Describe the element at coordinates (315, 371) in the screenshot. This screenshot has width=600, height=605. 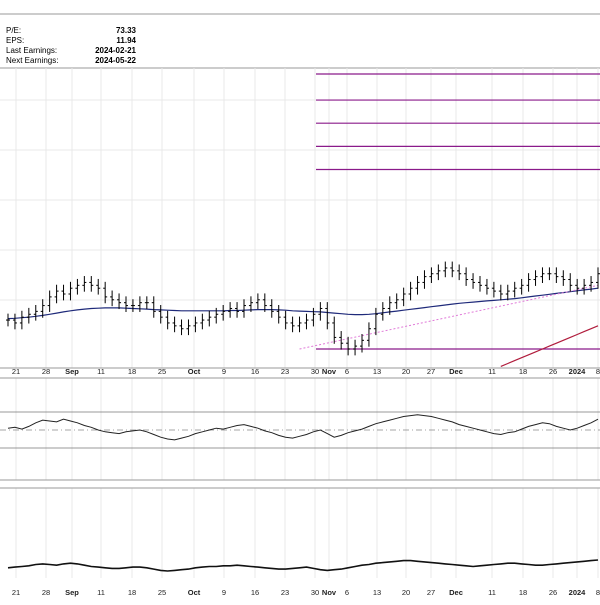
I see `x-tick-label-top: 30` at that location.